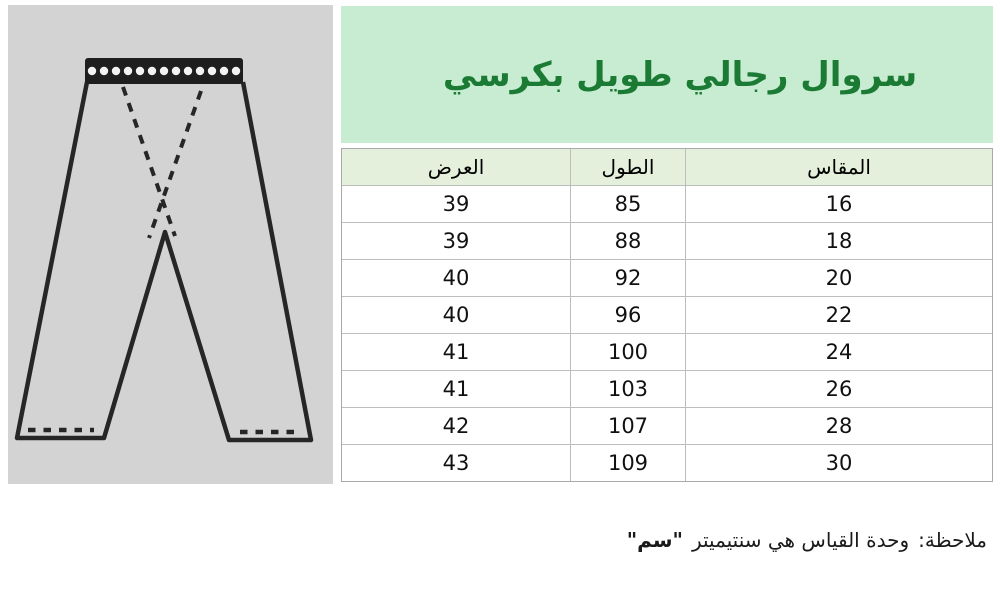  Describe the element at coordinates (838, 389) in the screenshot. I see `size-value: 26` at that location.